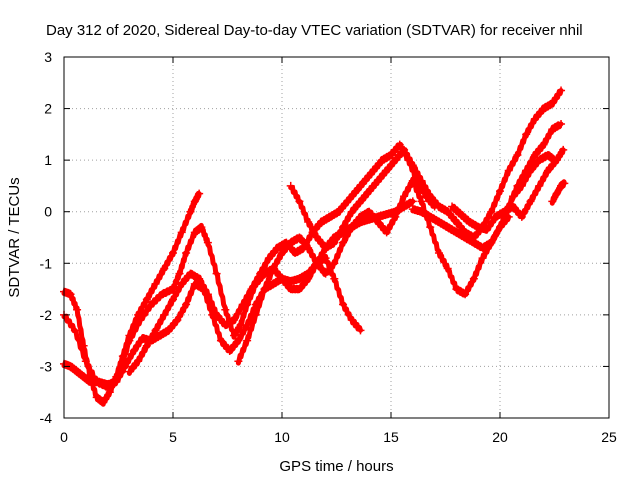  What do you see at coordinates (64, 437) in the screenshot?
I see `x-tick-label: 0` at bounding box center [64, 437].